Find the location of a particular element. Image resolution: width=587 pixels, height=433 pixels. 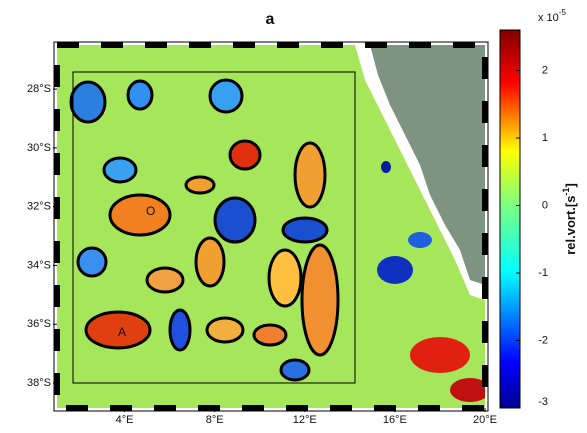

annotation: O is located at coordinates (150, 211).